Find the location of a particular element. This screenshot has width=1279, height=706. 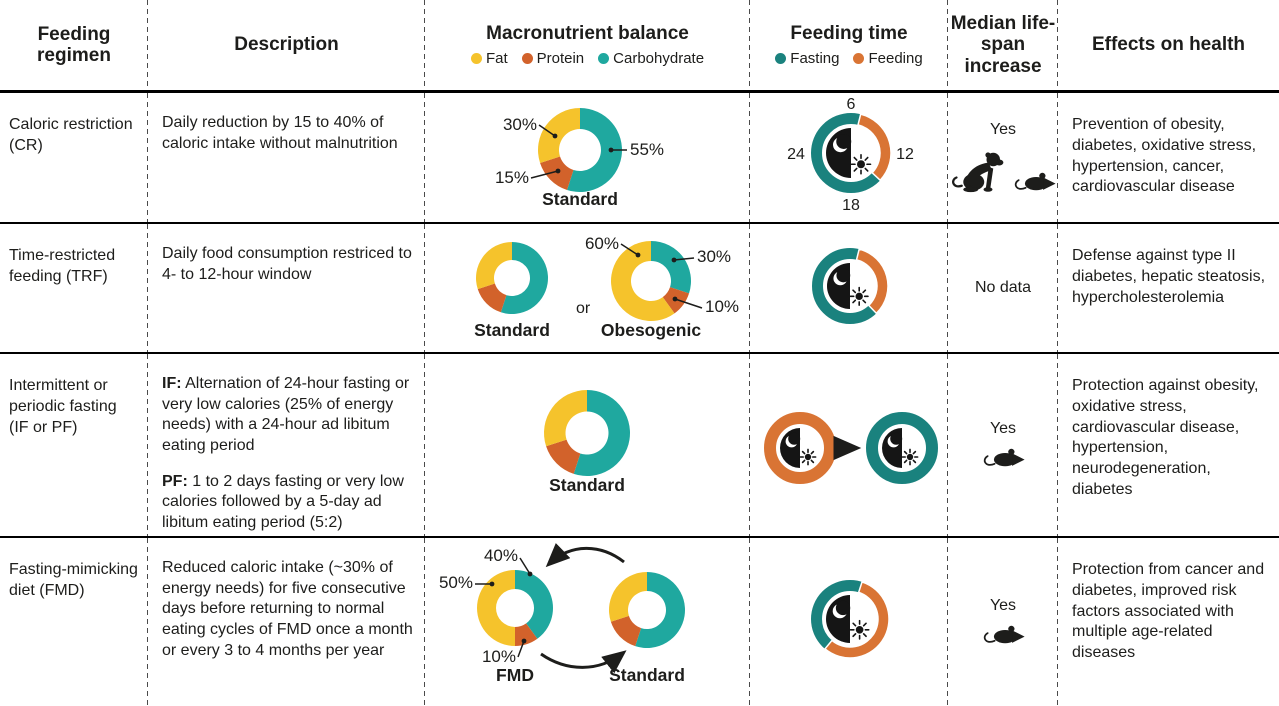

column-title: Feeding regimen is located at coordinates (74, 44).